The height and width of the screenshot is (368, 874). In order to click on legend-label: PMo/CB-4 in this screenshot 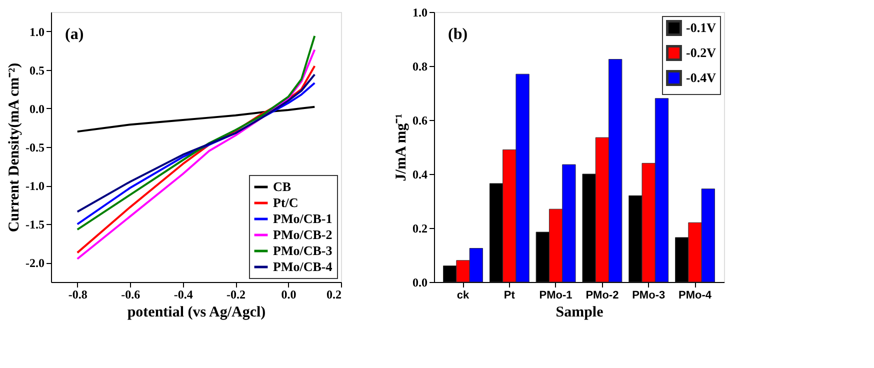, I will do `click(303, 266)`.